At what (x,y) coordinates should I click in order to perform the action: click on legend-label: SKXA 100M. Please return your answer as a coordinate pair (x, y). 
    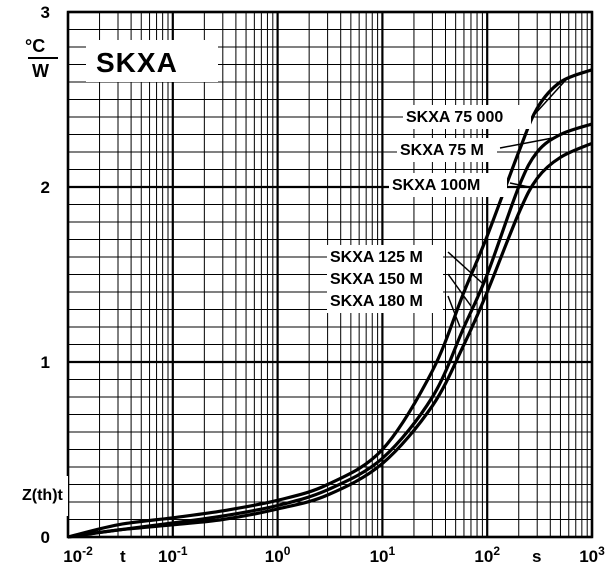
    Looking at the image, I should click on (436, 185).